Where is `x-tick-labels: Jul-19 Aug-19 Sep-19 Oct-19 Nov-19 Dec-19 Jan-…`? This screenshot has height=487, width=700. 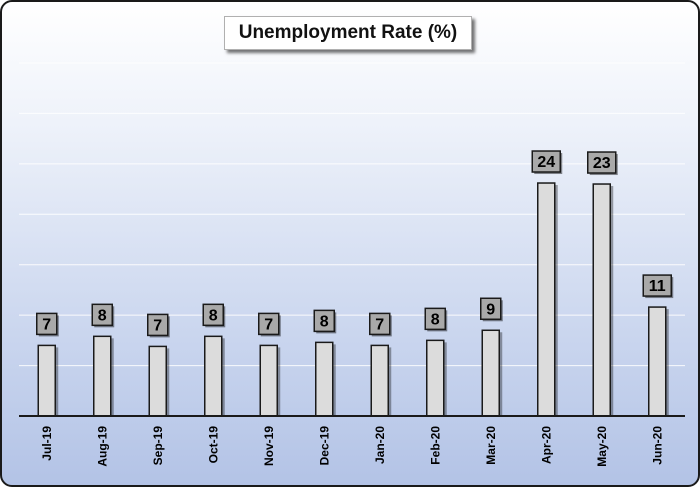 x-tick-labels: Jul-19 Aug-19 Sep-19 Oct-19 Nov-19 Dec-19 Jan-… is located at coordinates (352, 446).